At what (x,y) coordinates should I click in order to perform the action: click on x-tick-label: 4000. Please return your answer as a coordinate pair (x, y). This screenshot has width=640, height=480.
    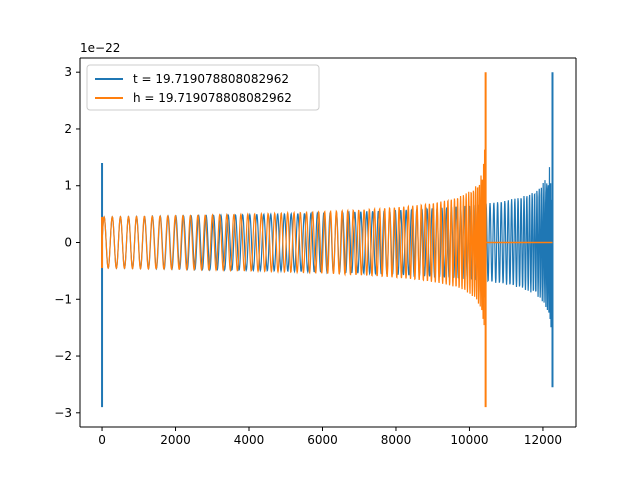
    Looking at the image, I should click on (249, 440).